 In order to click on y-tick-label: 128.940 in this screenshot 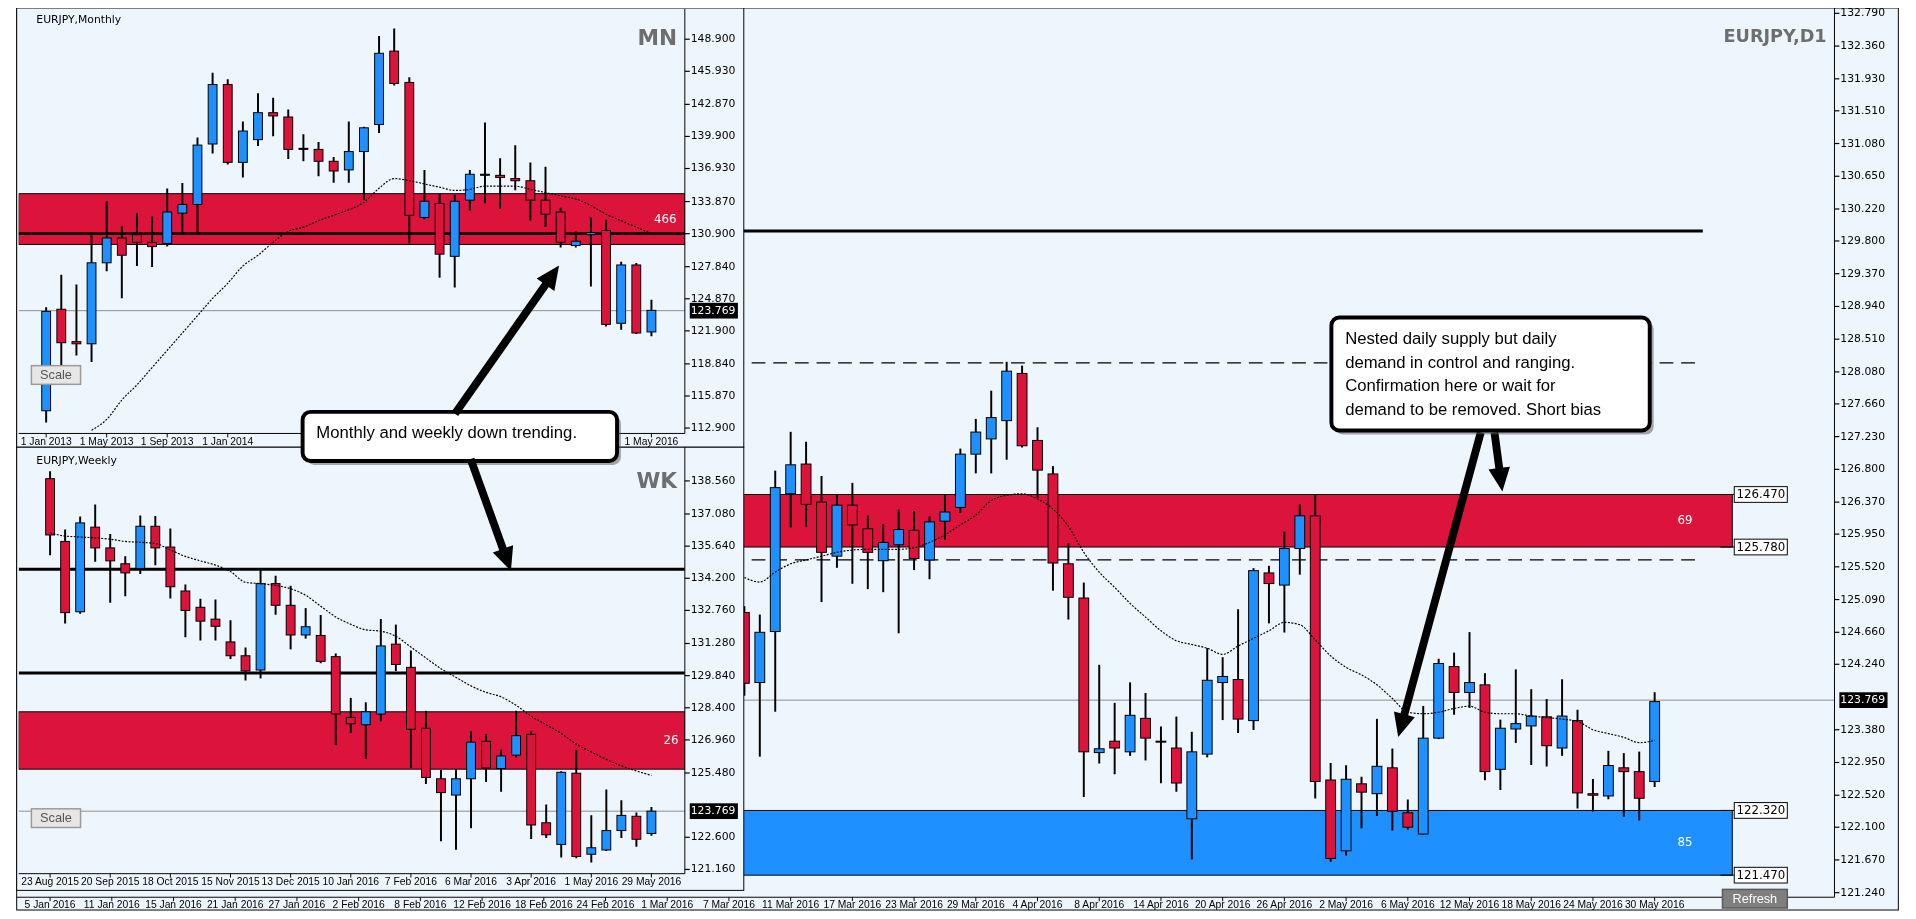, I will do `click(1863, 306)`.